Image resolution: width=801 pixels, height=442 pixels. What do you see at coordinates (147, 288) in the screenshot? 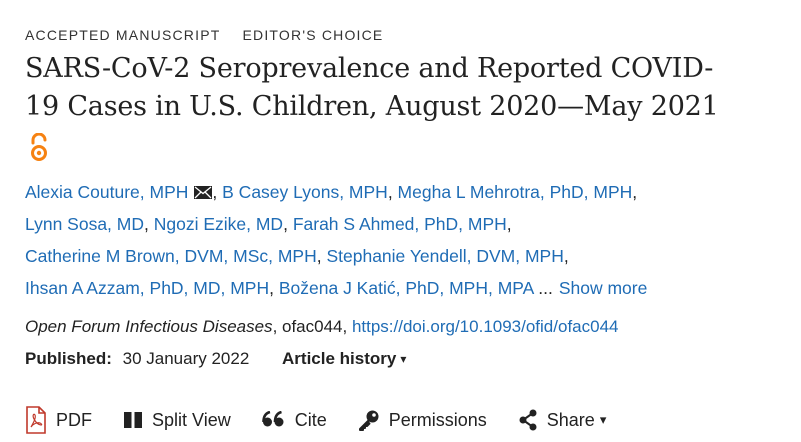
I see `author-link: Ihsan A Azzam, PhD, MD, MPH` at bounding box center [147, 288].